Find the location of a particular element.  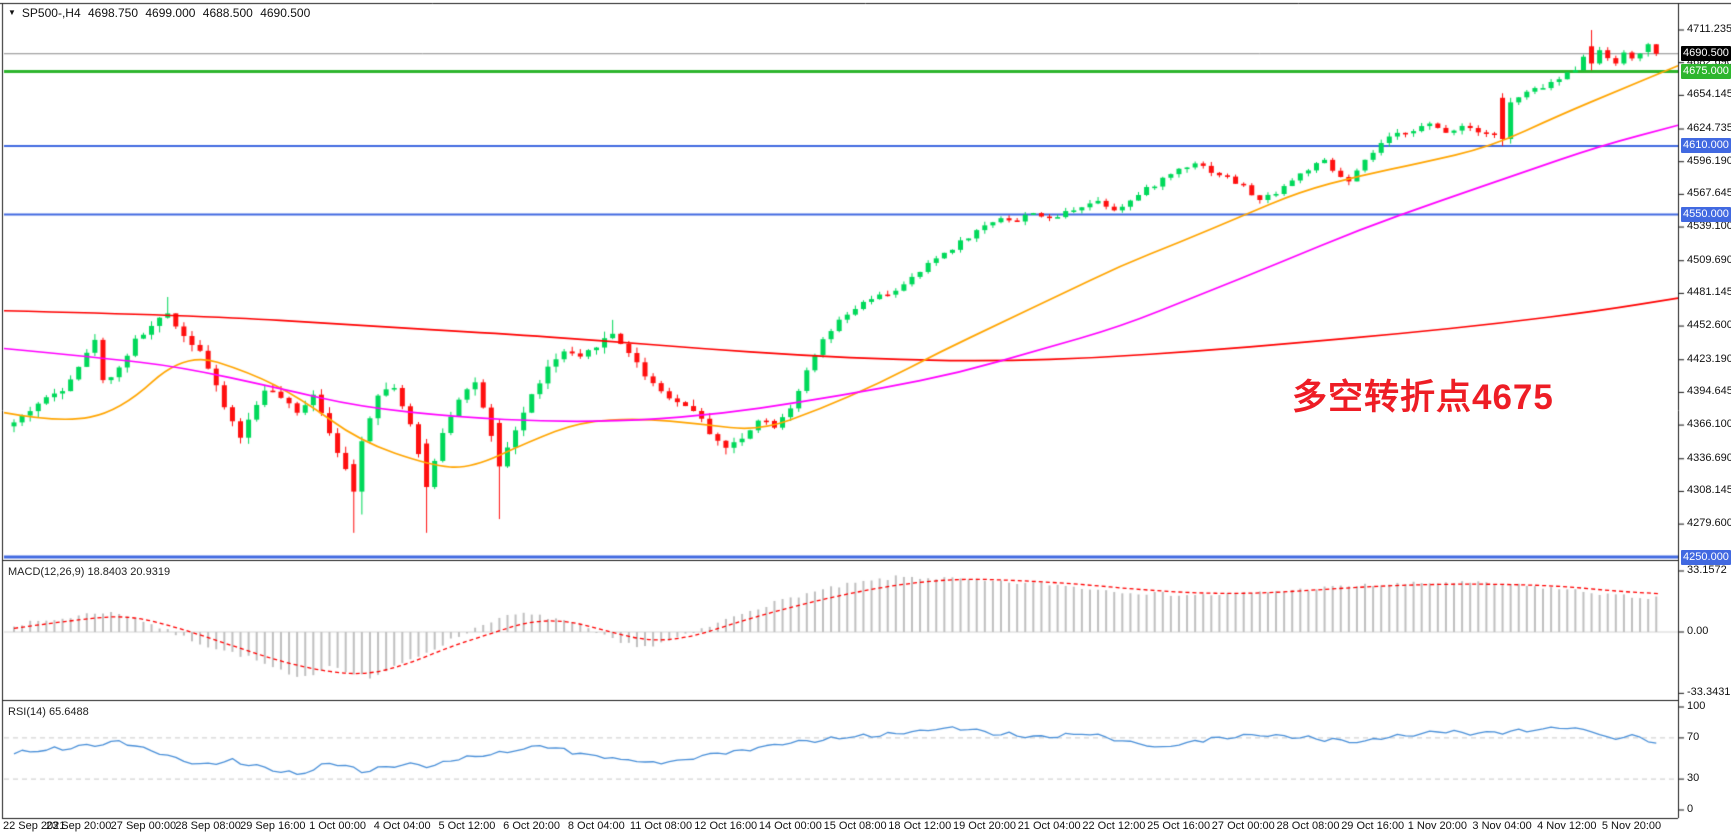

macd-axis-label: 0.00 is located at coordinates (1698, 631).